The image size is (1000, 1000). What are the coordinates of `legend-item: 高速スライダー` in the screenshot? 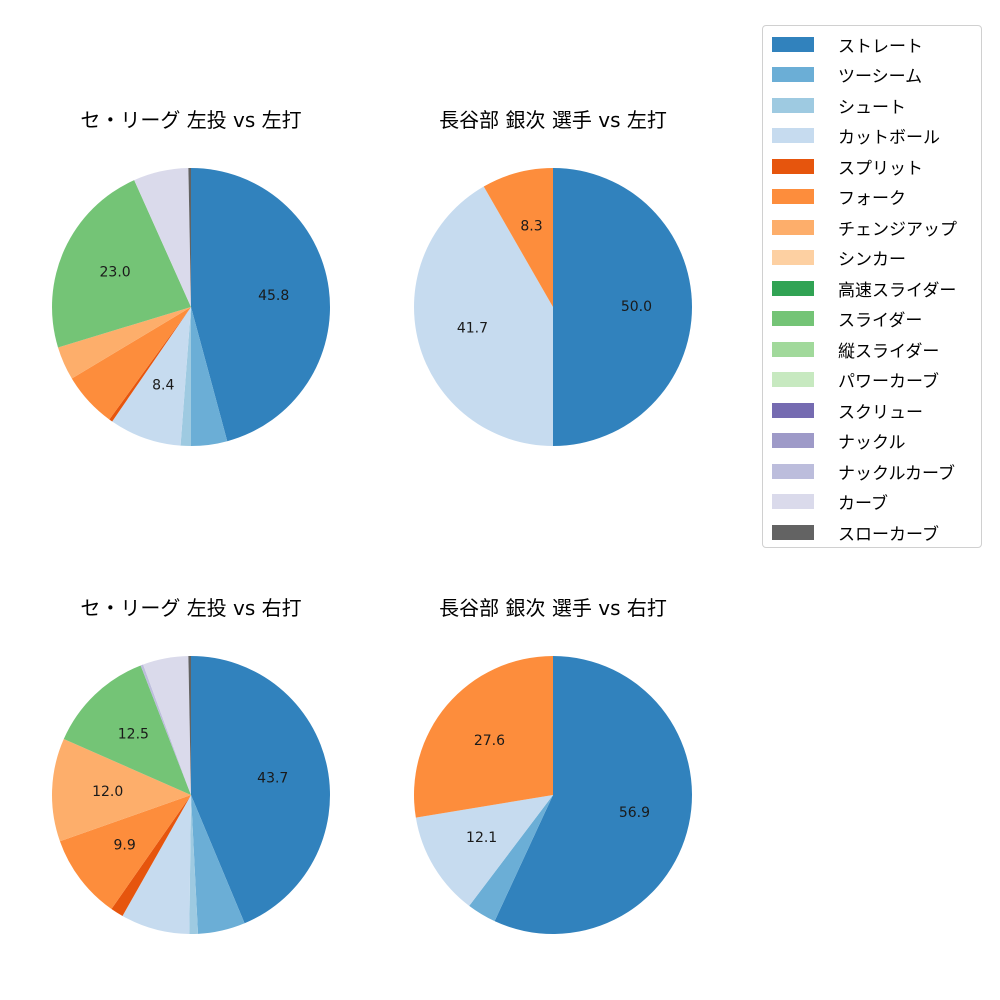 It's located at (864, 289).